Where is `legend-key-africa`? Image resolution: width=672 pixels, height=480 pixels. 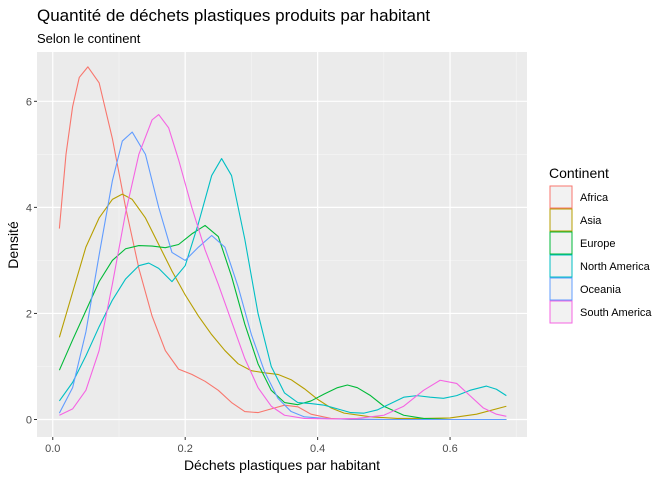 legend-key-africa is located at coordinates (561, 197).